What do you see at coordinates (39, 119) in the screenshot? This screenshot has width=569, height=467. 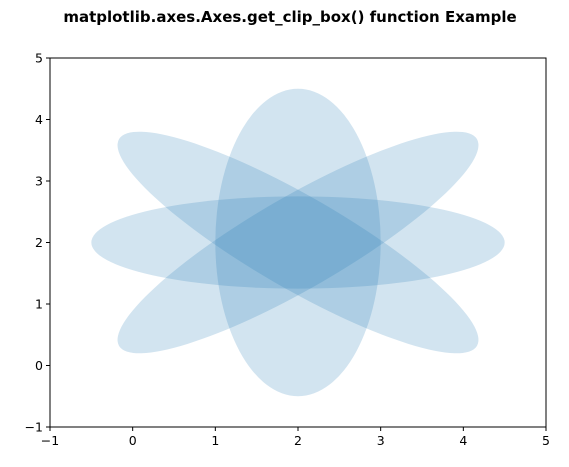 I see `y-tick-label: 4` at bounding box center [39, 119].